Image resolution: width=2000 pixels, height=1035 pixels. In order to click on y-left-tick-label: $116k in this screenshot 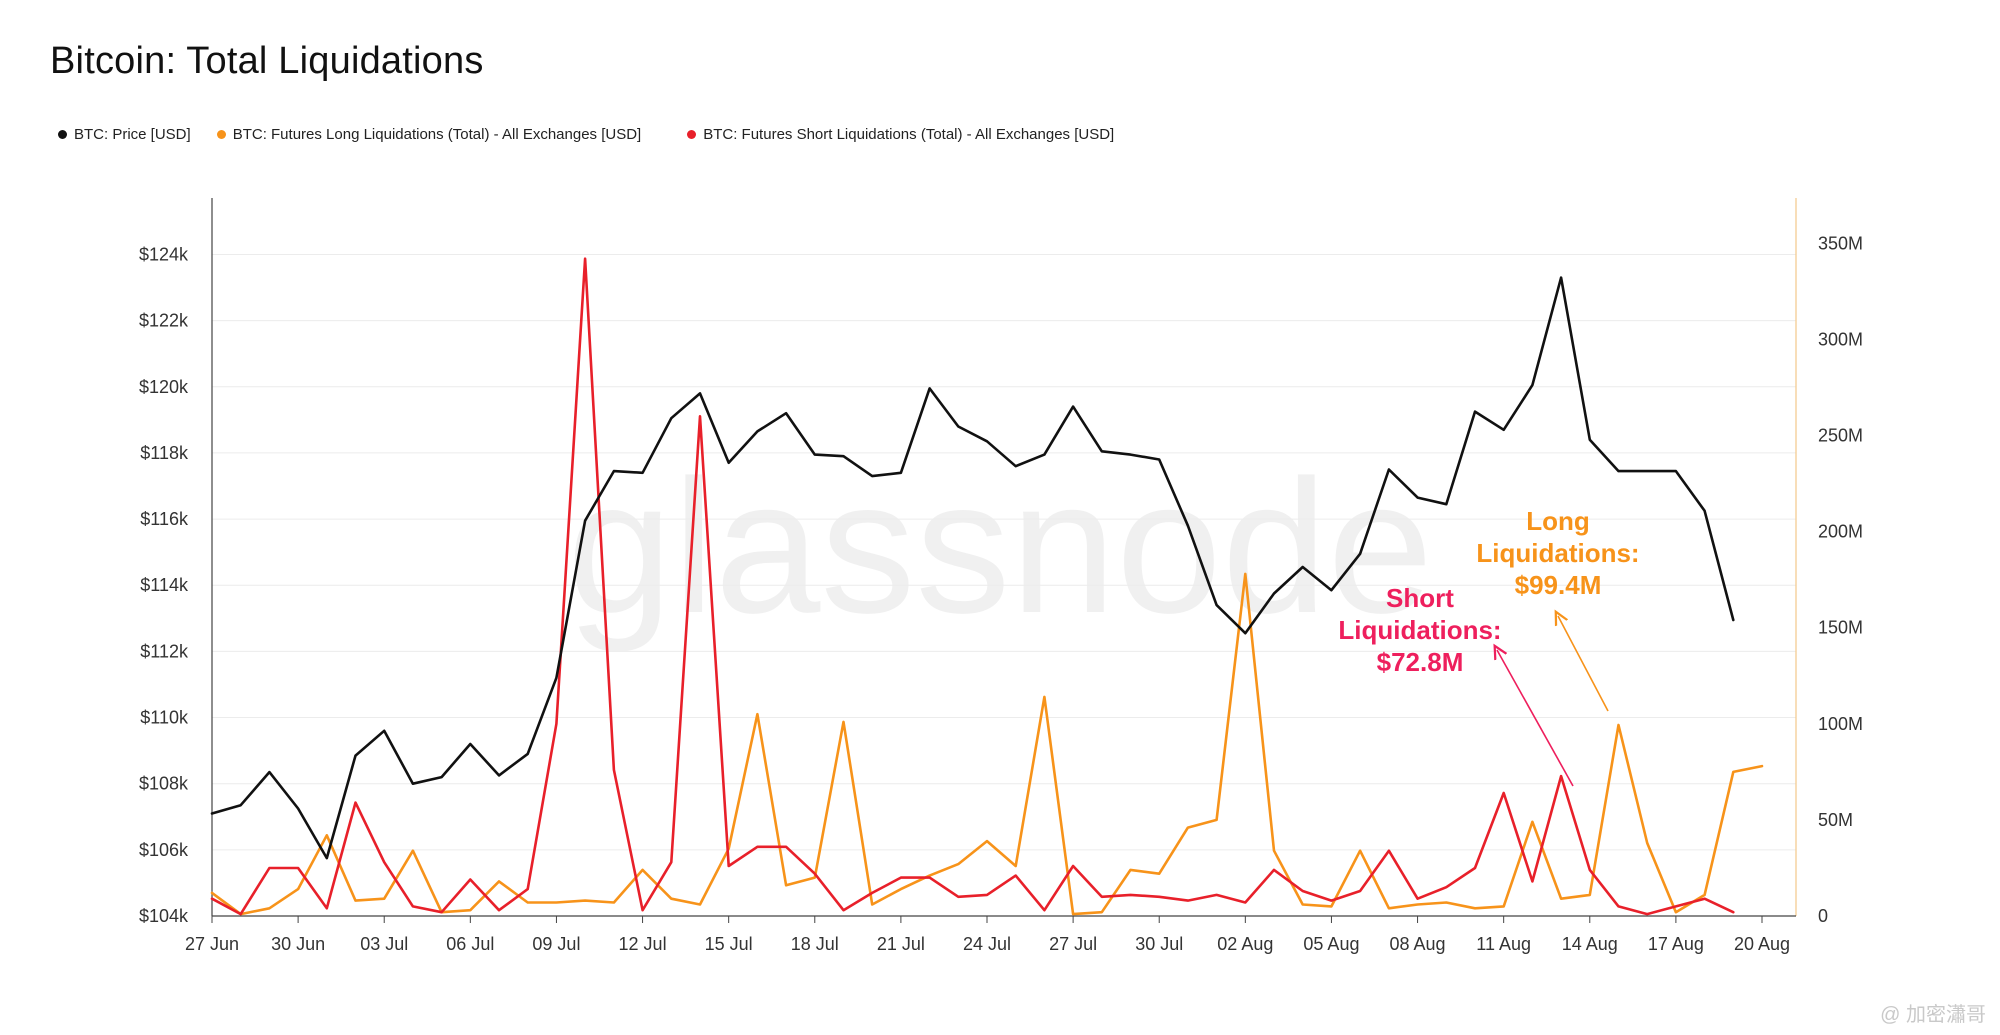, I will do `click(164, 519)`.